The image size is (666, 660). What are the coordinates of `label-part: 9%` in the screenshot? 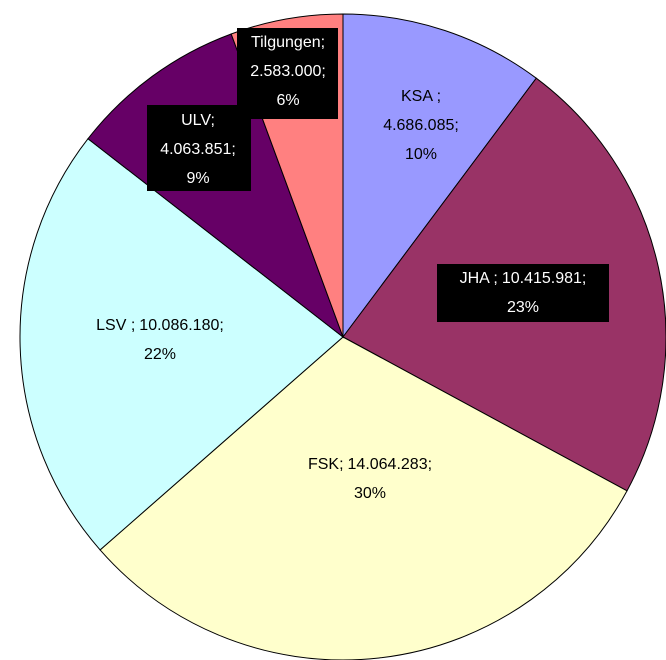 It's located at (197, 178).